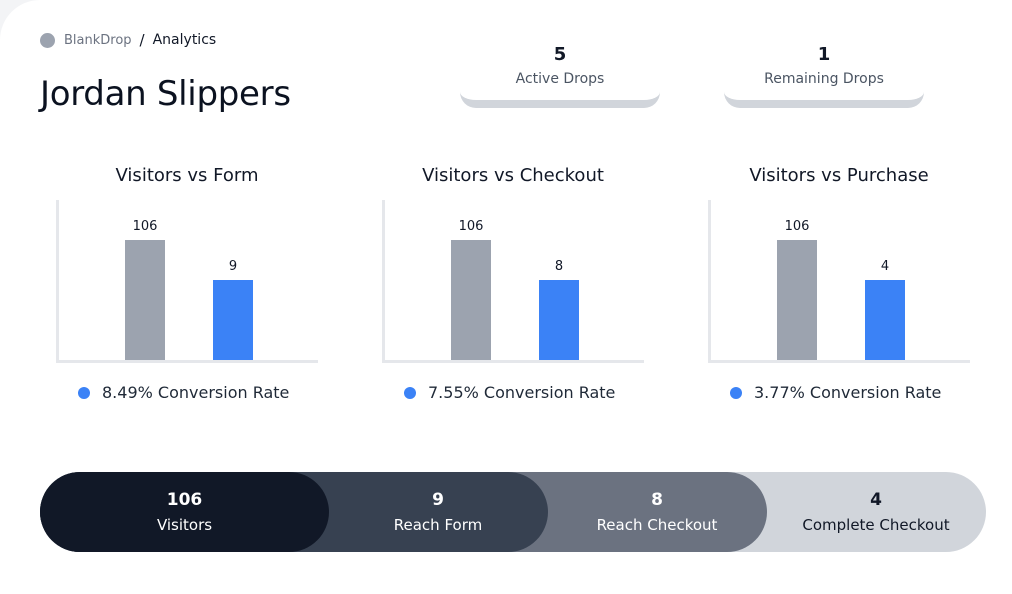  Describe the element at coordinates (876, 500) in the screenshot. I see `funnel-value: 4` at that location.